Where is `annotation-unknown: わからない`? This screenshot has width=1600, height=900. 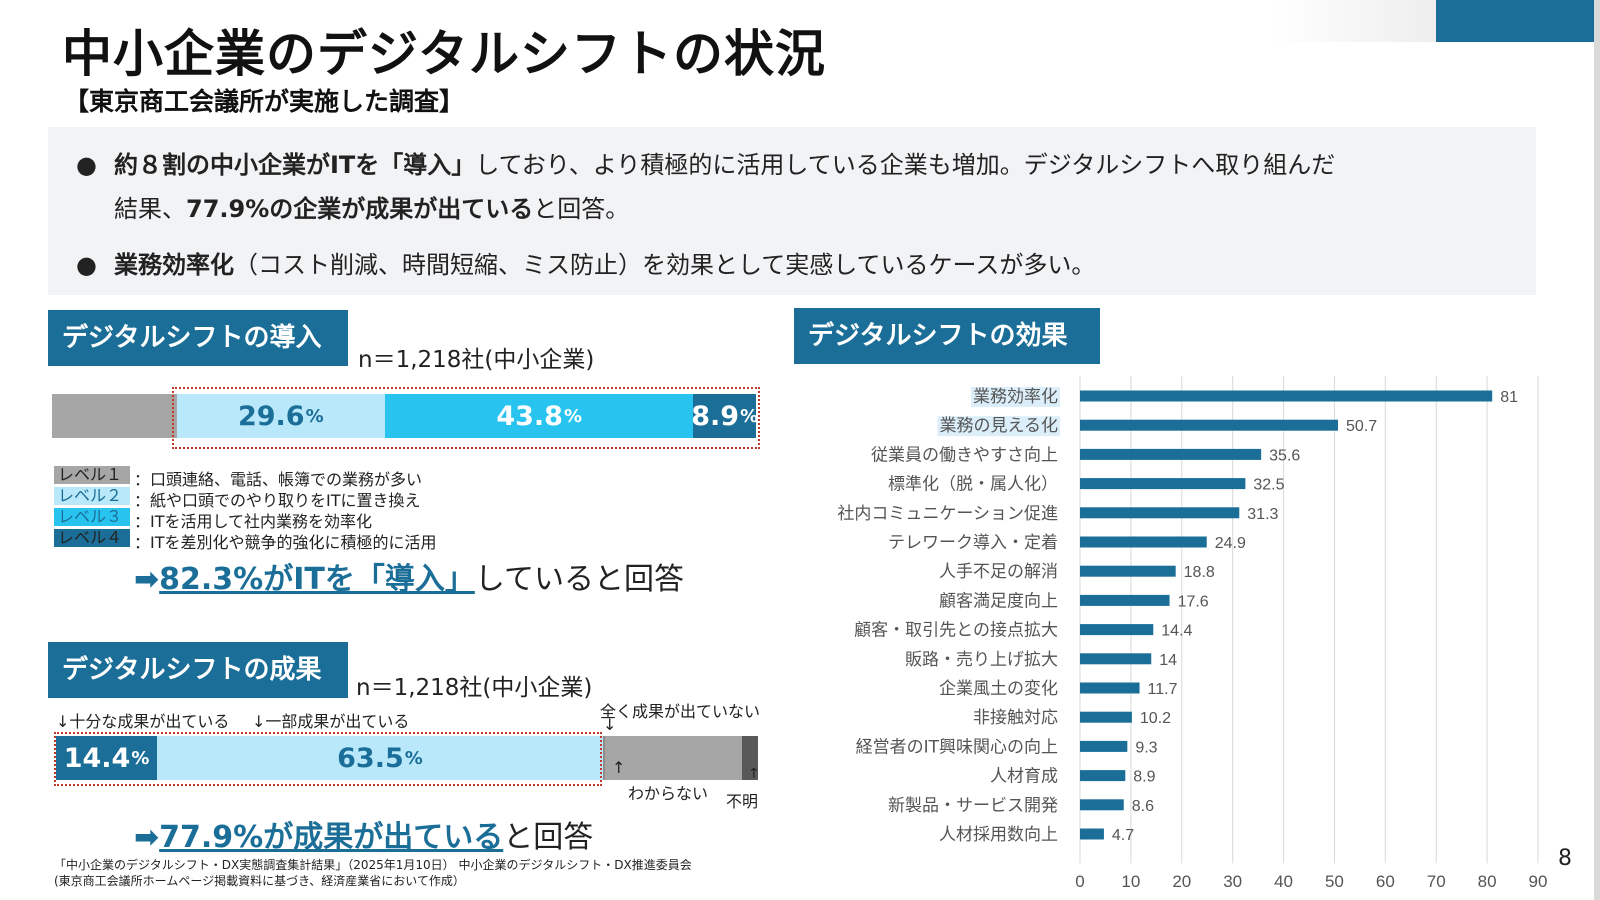
annotation-unknown: わからない is located at coordinates (668, 793).